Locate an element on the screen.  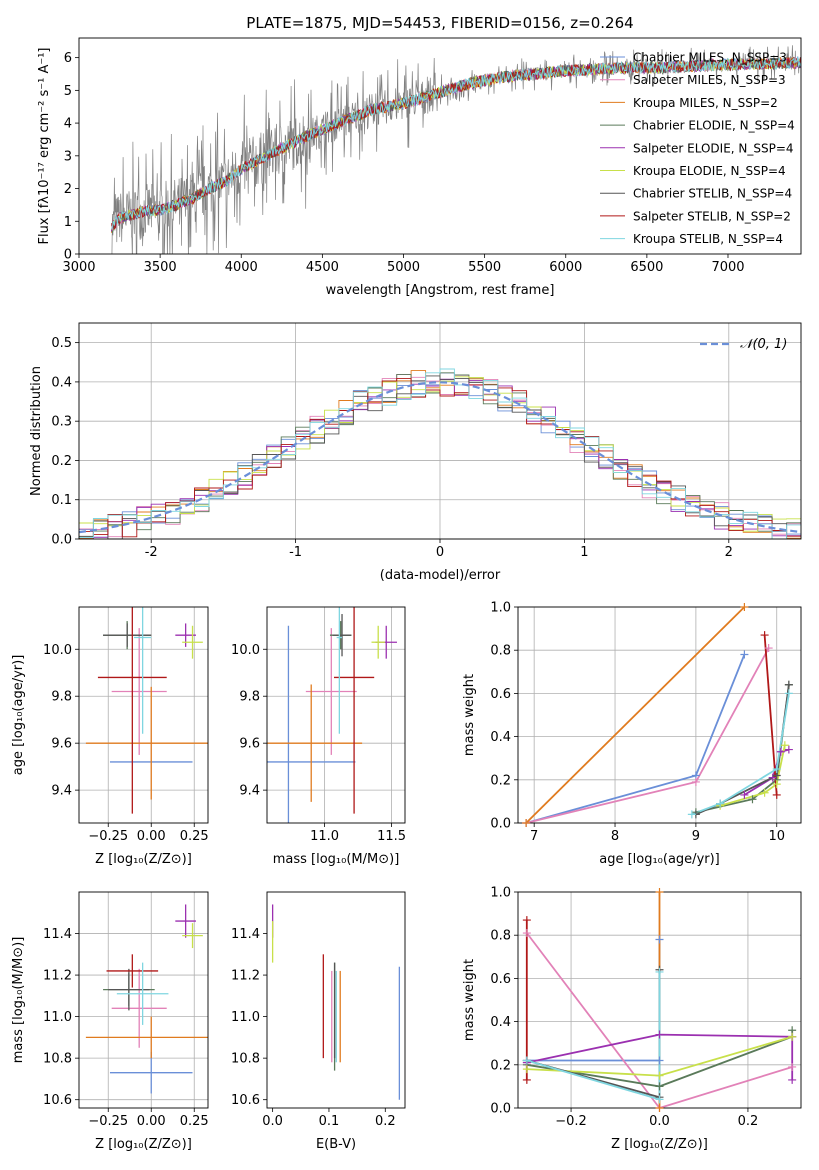
x-tick-label: 7000 is located at coordinates (727, 267).